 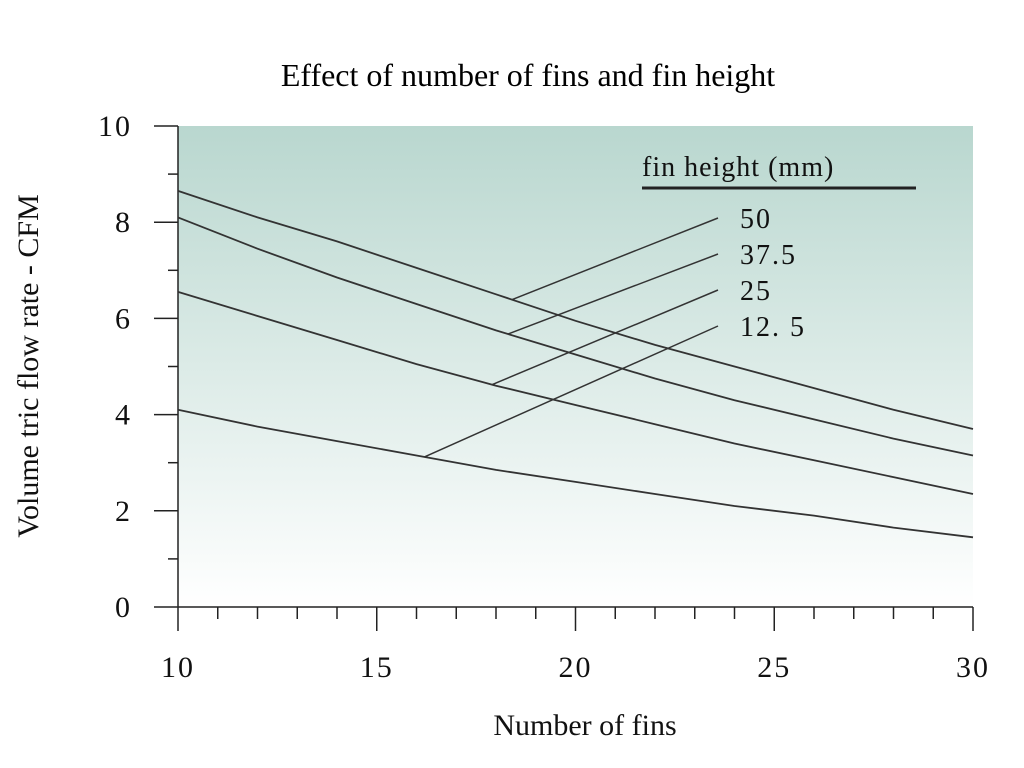 I want to click on x-tick-label: 10, so click(x=178, y=667).